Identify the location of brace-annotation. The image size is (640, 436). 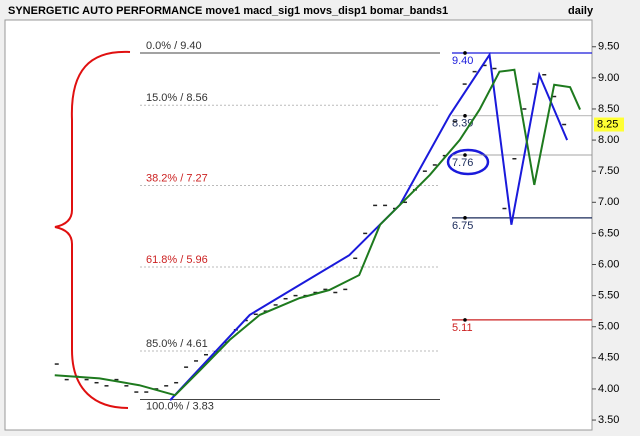
(92, 229).